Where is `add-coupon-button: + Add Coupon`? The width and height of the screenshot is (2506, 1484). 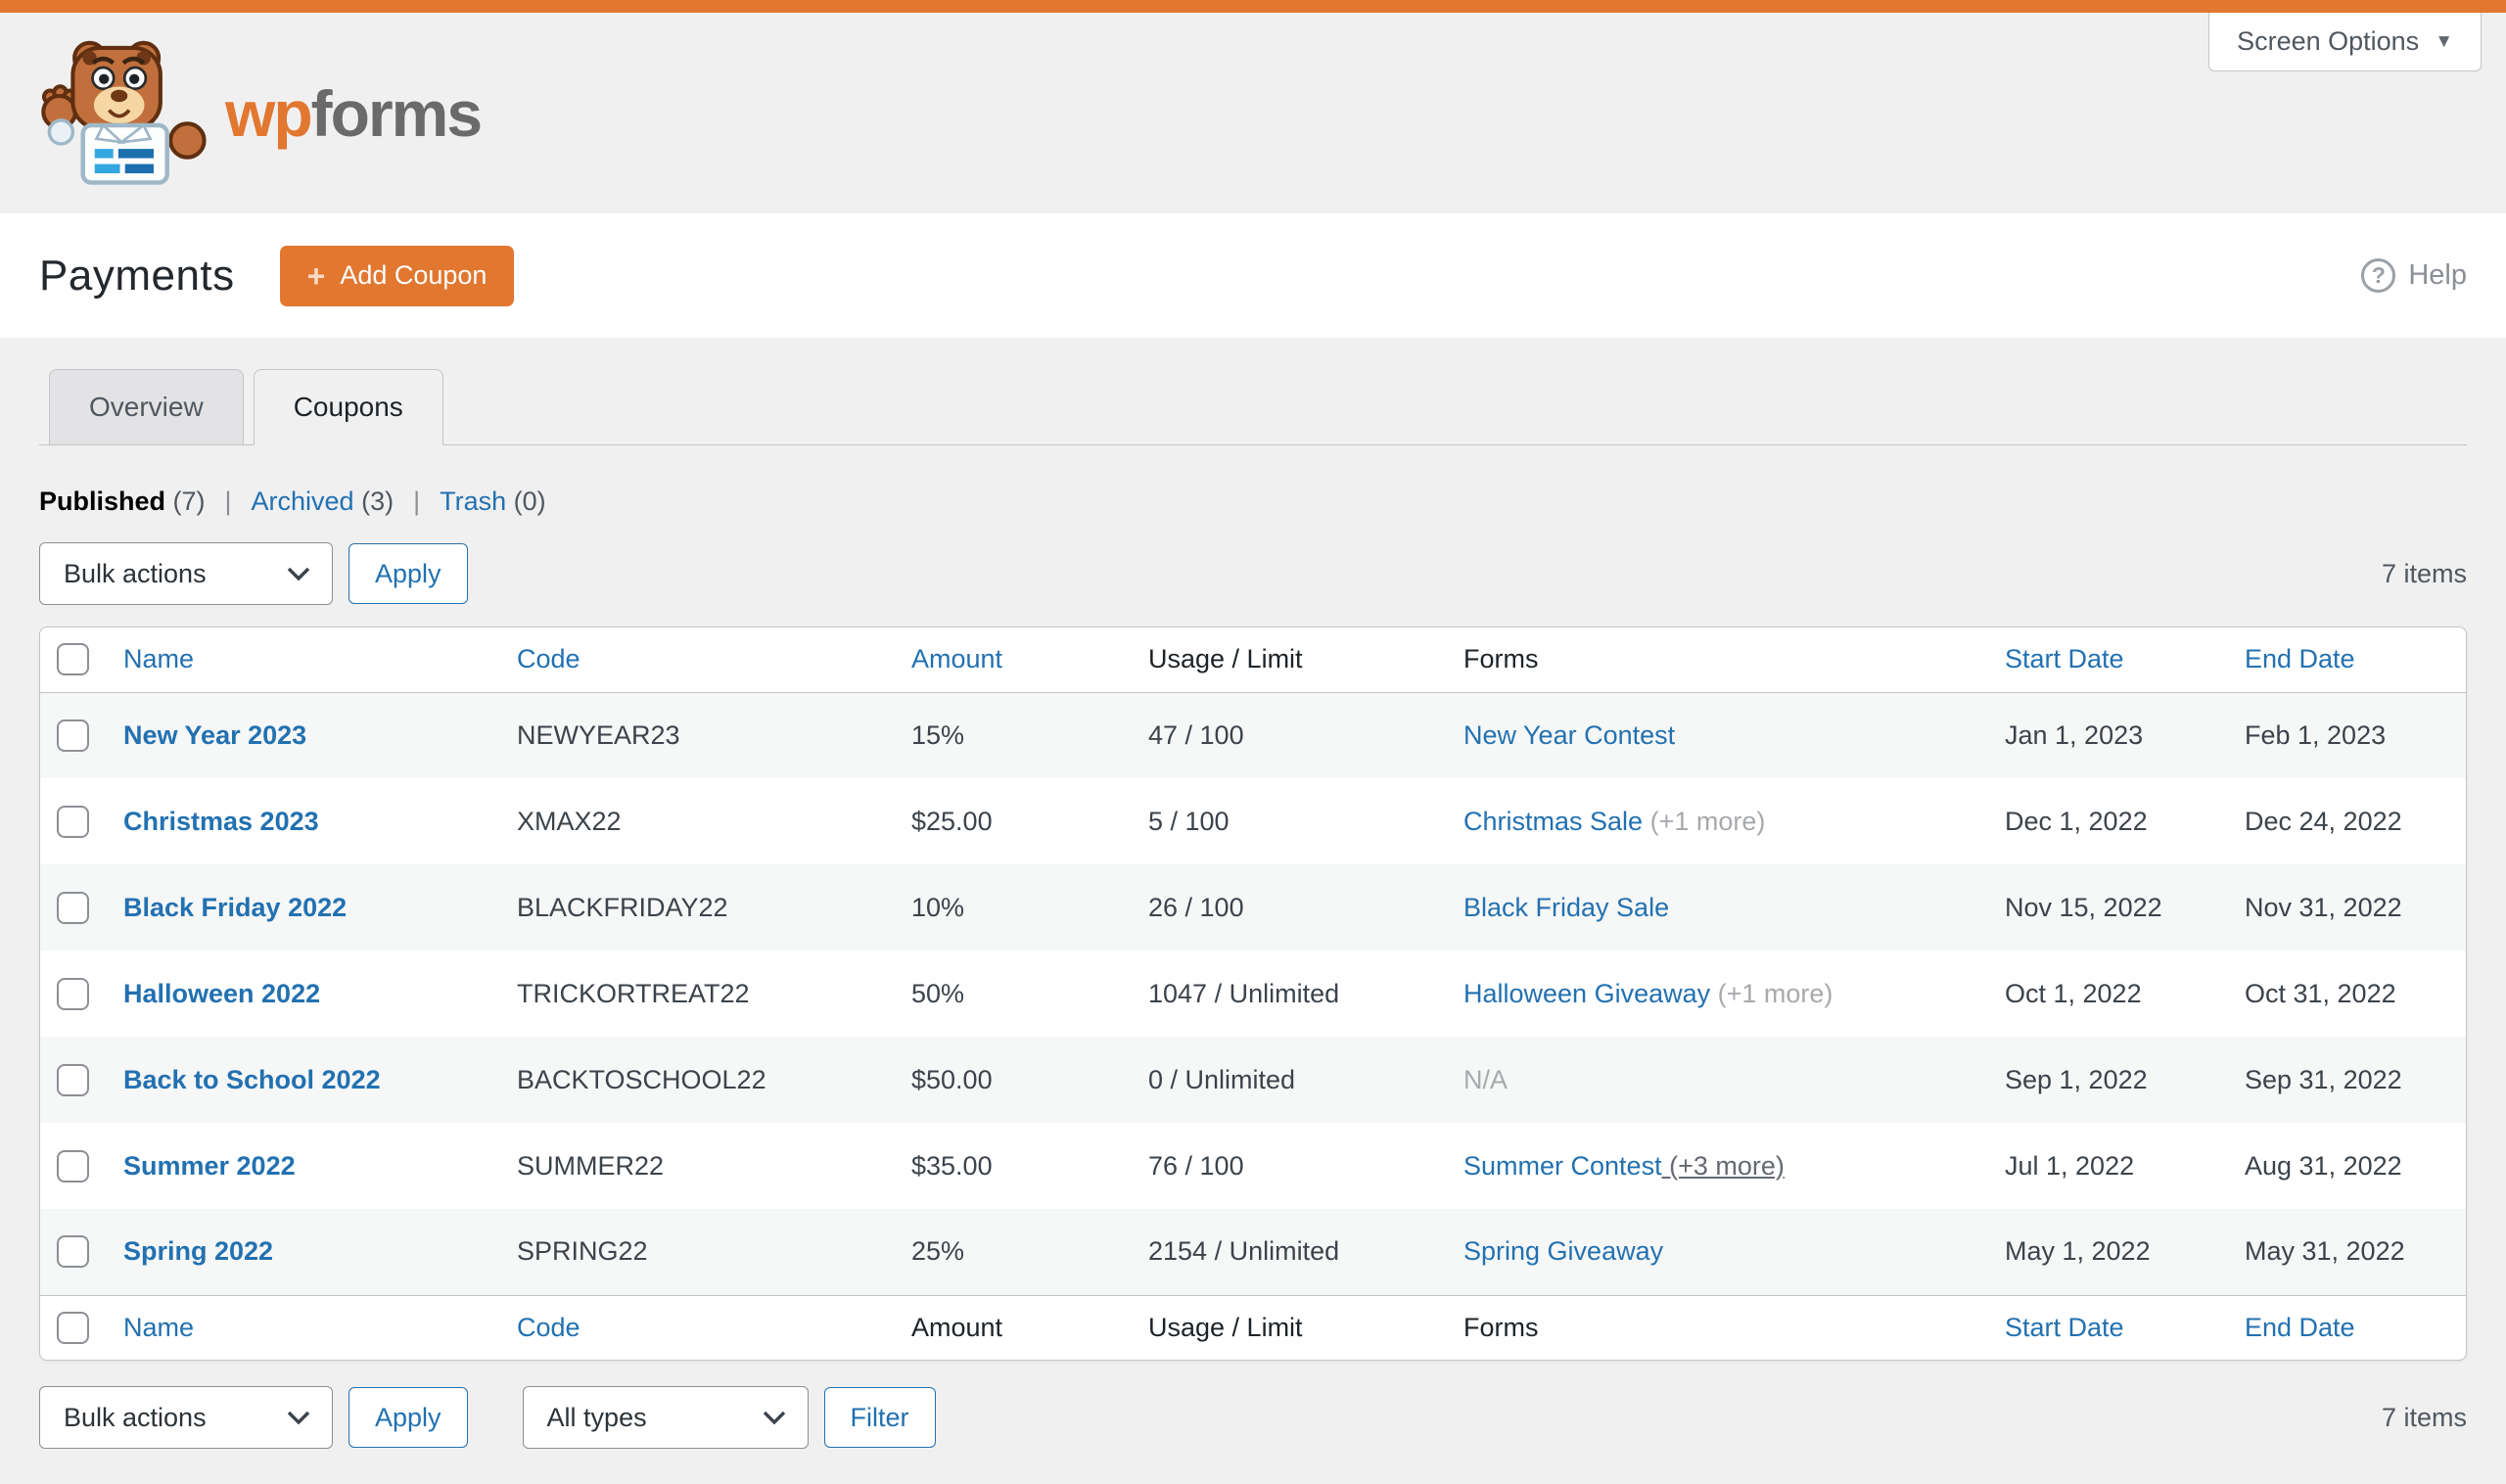
add-coupon-button: + Add Coupon is located at coordinates (397, 275).